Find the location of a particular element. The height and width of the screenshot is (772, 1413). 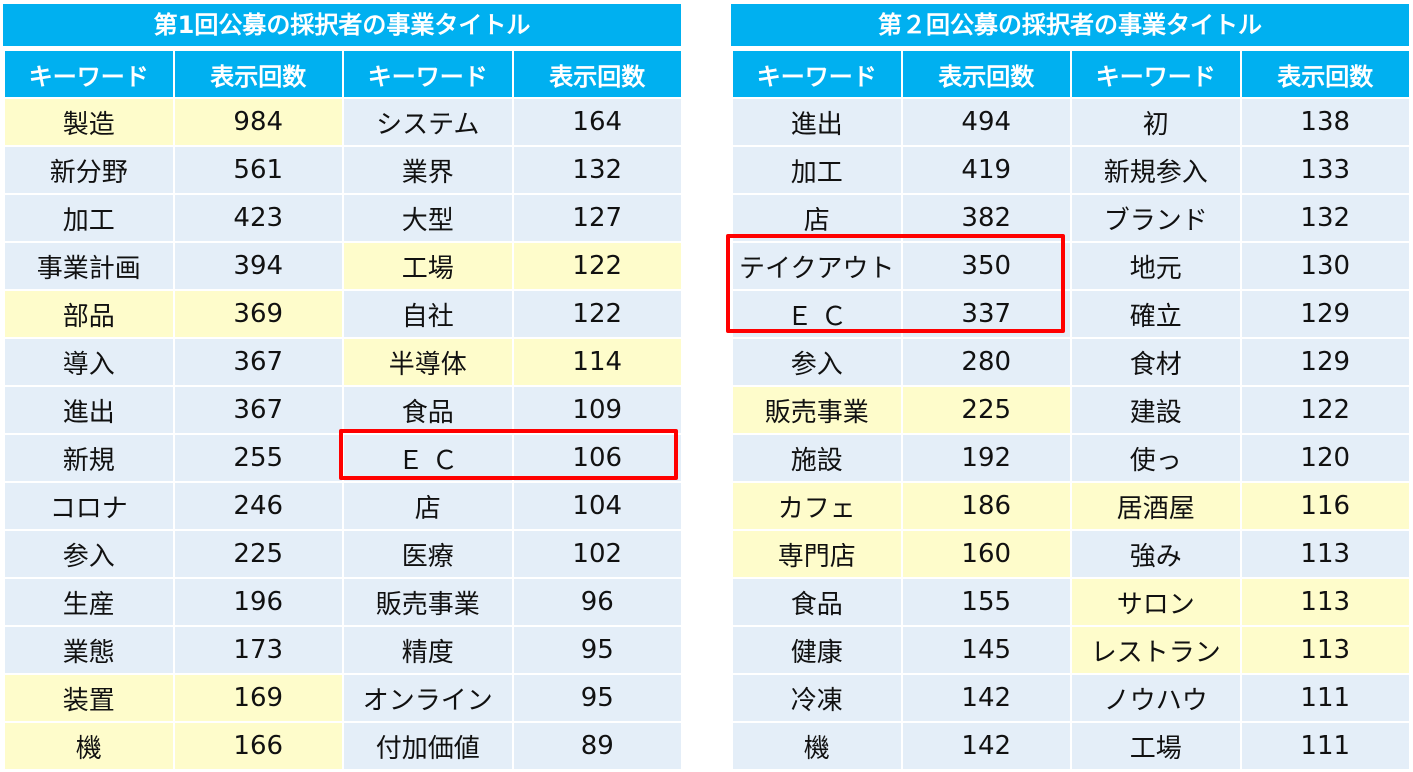

table-row: 事業計画 394 工場 122 is located at coordinates (343, 266).